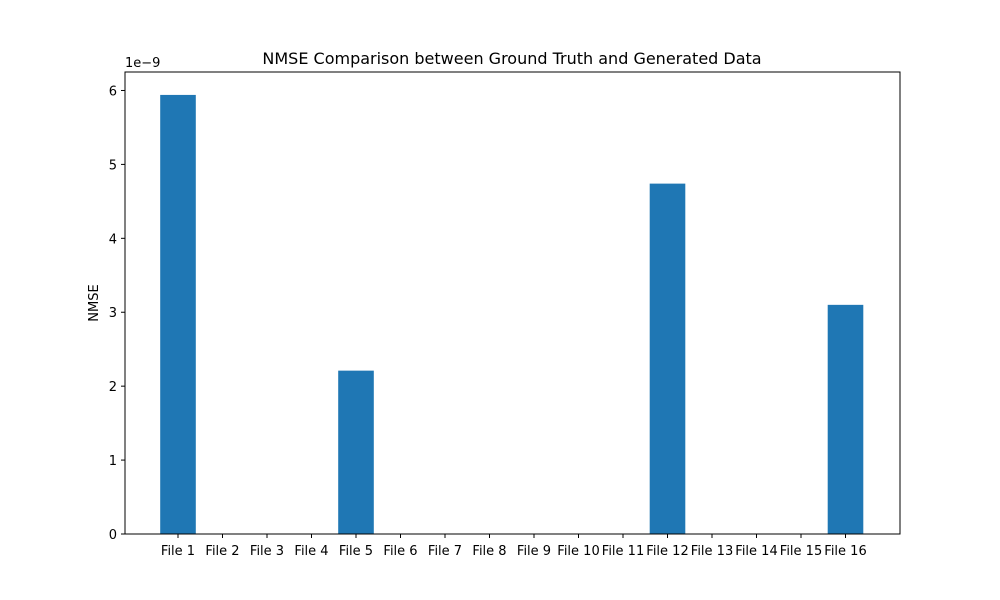  I want to click on x-tick-label: File 13, so click(712, 551).